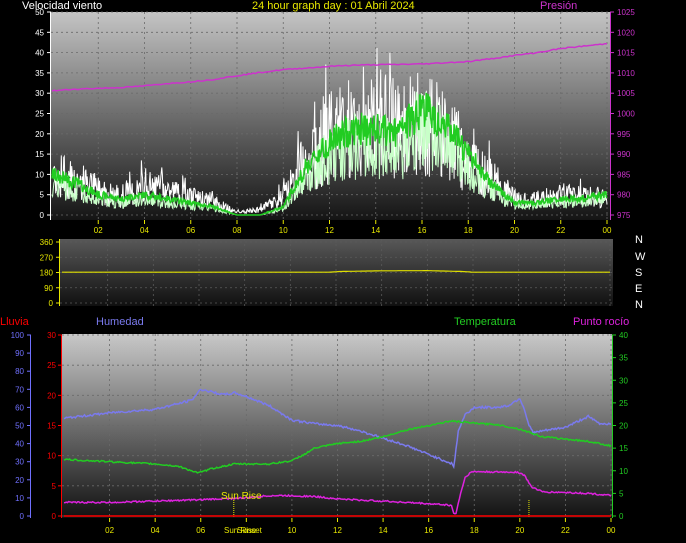 The height and width of the screenshot is (543, 686). What do you see at coordinates (51, 365) in the screenshot?
I see `rain-y-tick-label: 25` at bounding box center [51, 365].